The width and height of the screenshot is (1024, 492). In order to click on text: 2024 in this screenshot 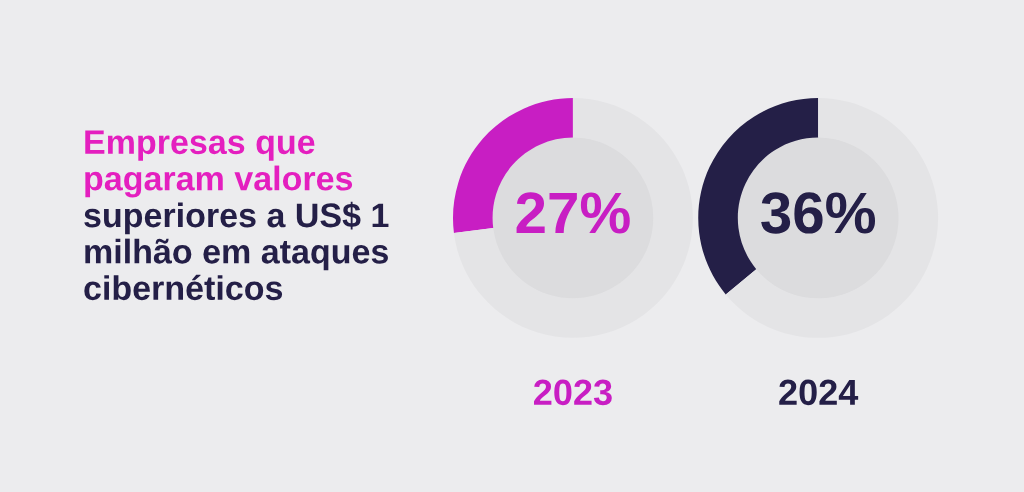, I will do `click(819, 392)`.